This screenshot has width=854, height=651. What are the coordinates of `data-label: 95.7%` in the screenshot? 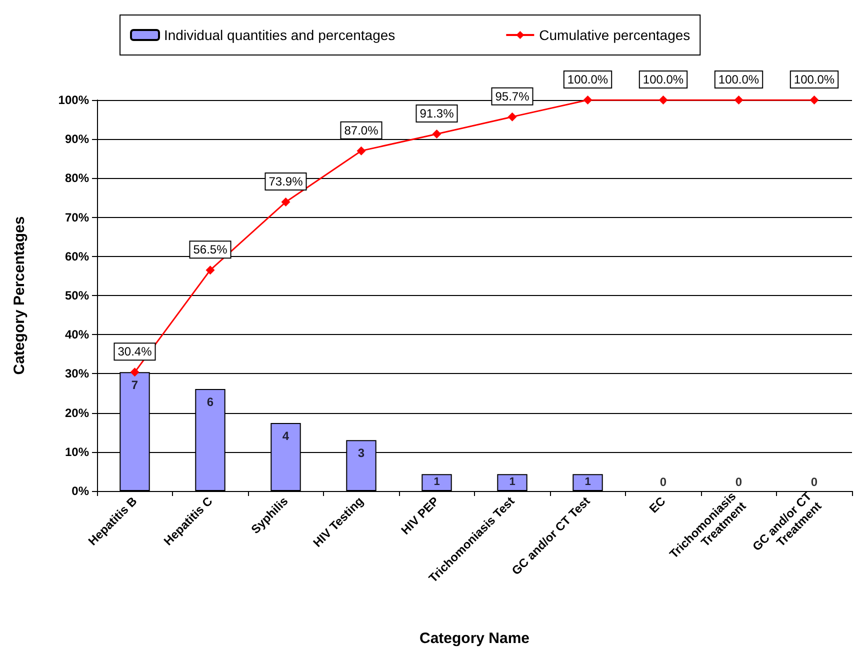 It's located at (512, 96).